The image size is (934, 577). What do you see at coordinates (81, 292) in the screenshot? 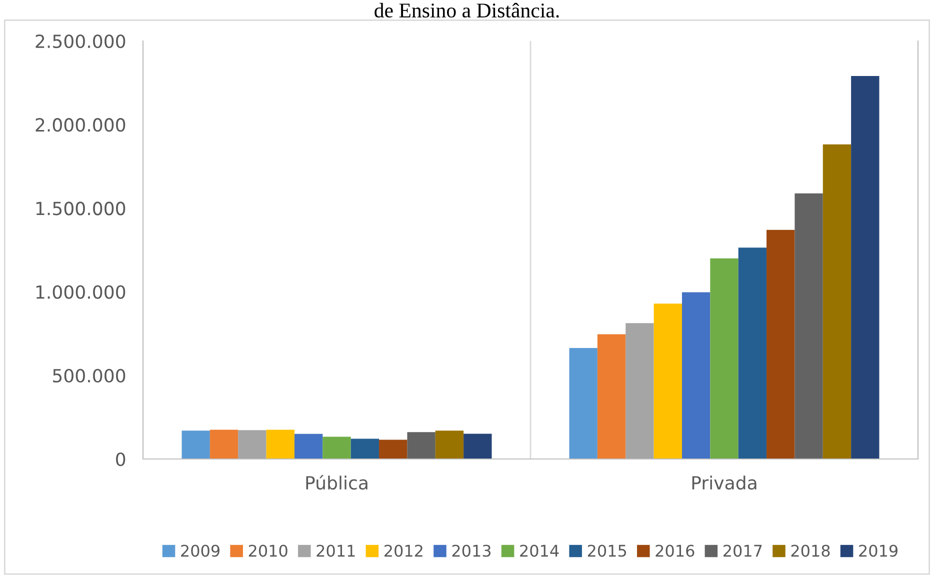
I see `y-tick-label: 1.000.000` at bounding box center [81, 292].